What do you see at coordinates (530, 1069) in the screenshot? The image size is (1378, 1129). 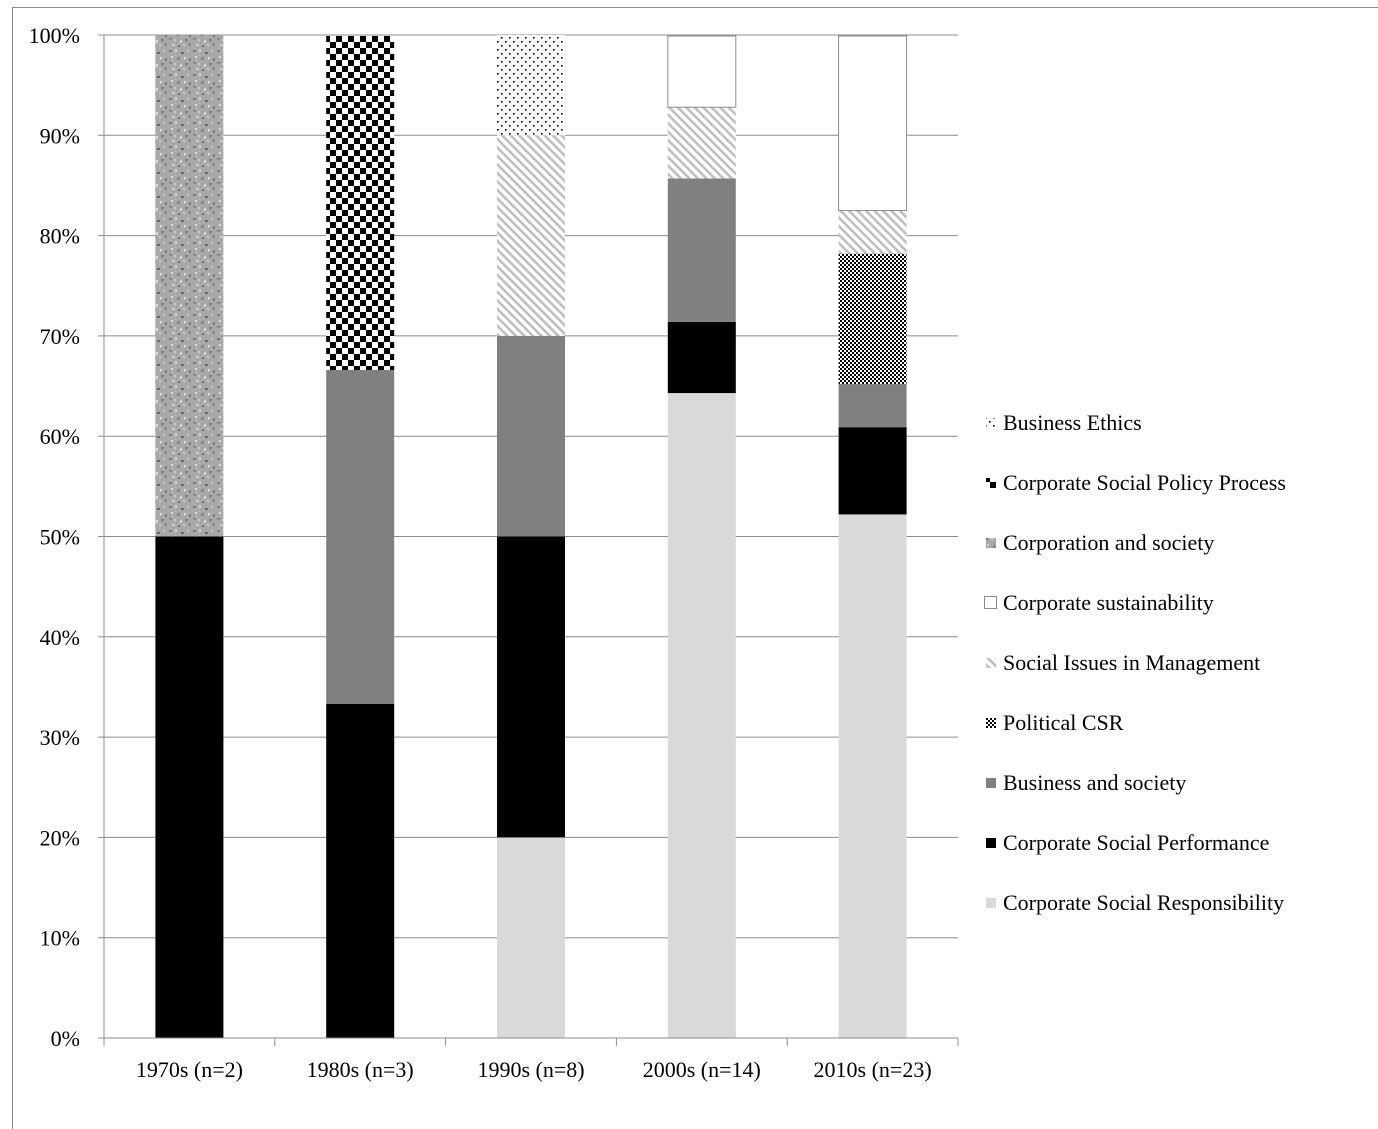 I see `x-tick-label: 1990s (n=8)` at bounding box center [530, 1069].